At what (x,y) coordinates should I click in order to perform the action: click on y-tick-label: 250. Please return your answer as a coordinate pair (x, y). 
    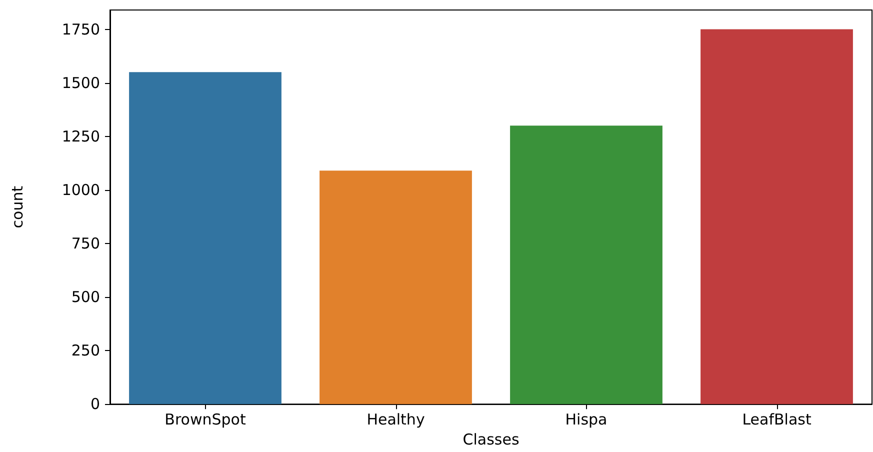
    Looking at the image, I should click on (85, 351).